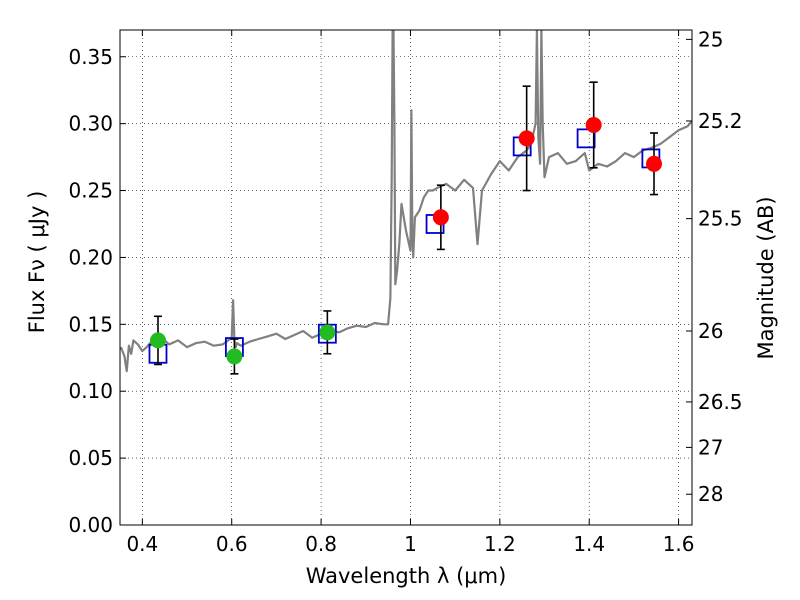 This screenshot has width=800, height=600. I want to click on y2-axis-label: Magnitude (AB), so click(766, 277).